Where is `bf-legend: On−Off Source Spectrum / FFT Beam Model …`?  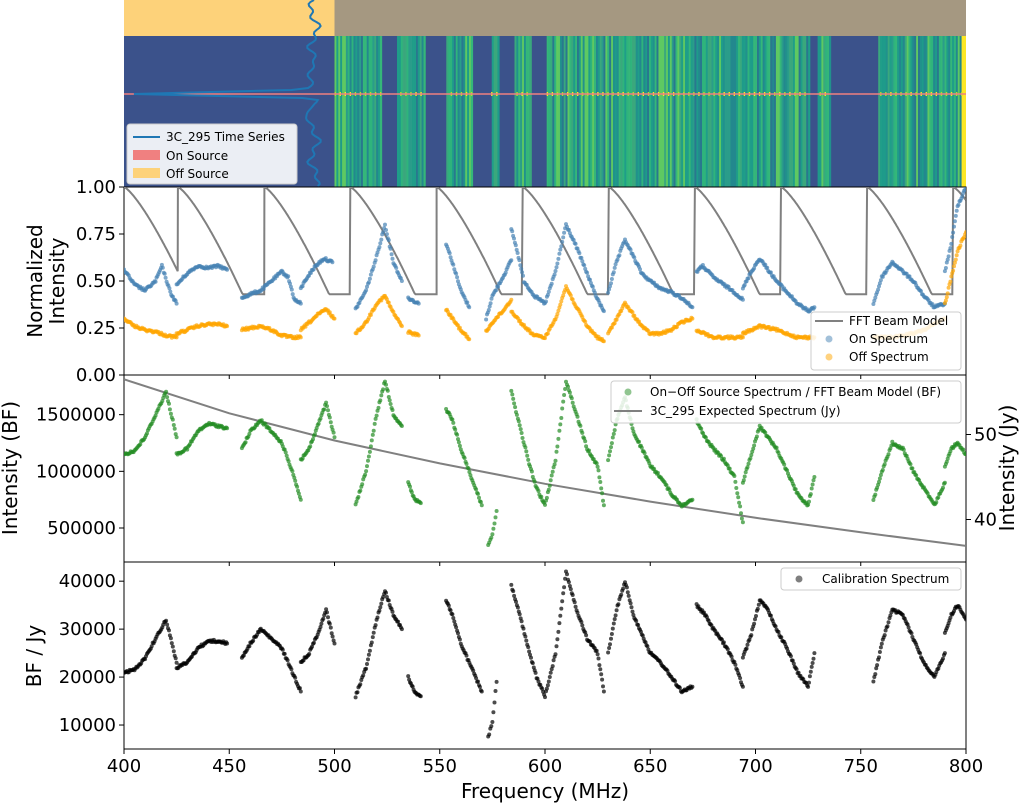
bf-legend: On−Off Source Spectrum / FFT Beam Model … is located at coordinates (786, 402).